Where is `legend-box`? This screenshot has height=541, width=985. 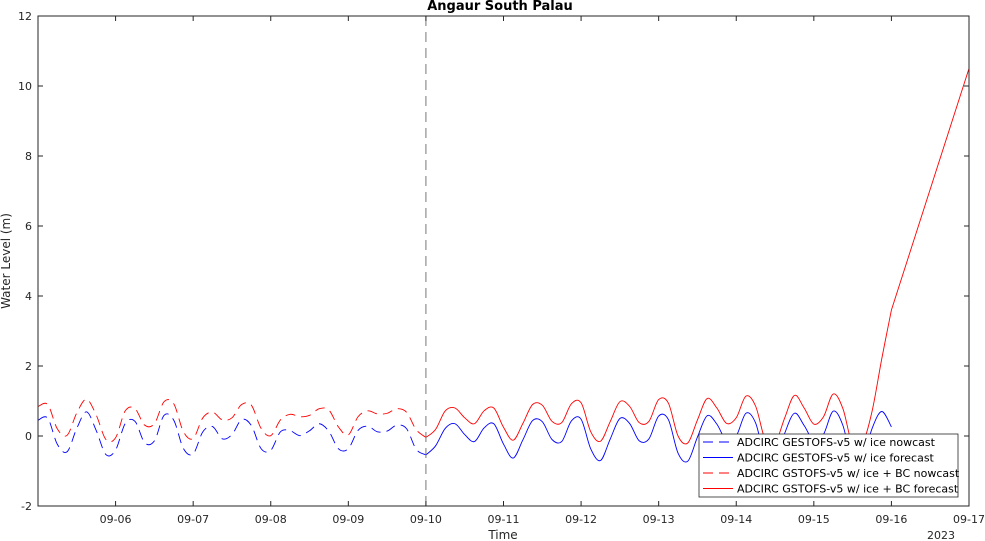 legend-box is located at coordinates (828, 465).